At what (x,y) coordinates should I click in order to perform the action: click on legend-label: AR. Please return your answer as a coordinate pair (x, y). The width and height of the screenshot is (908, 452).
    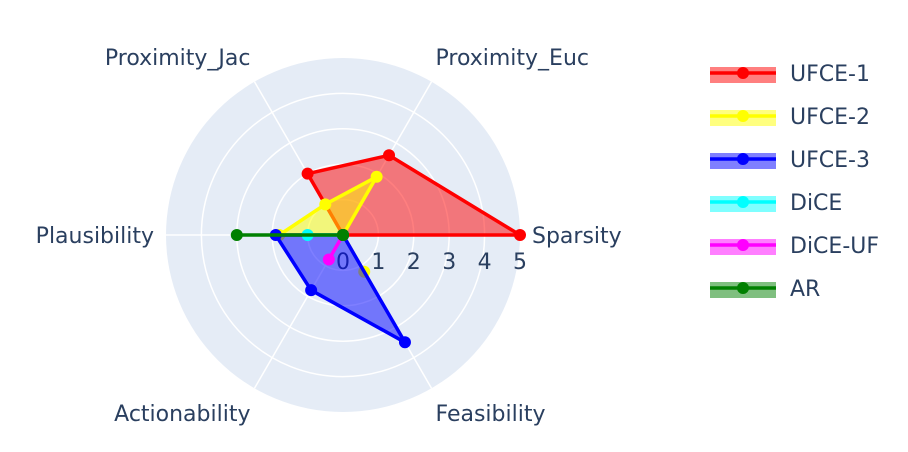
    Looking at the image, I should click on (805, 289).